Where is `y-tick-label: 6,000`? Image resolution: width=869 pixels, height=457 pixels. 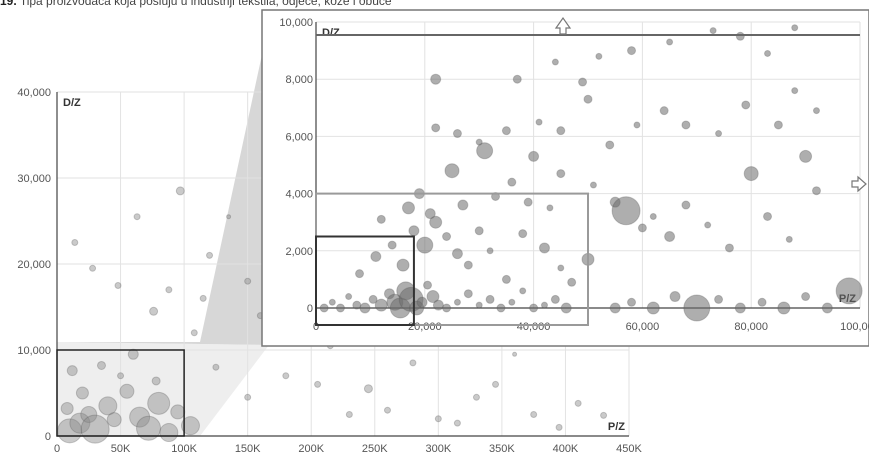 y-tick-label: 6,000 is located at coordinates (299, 137).